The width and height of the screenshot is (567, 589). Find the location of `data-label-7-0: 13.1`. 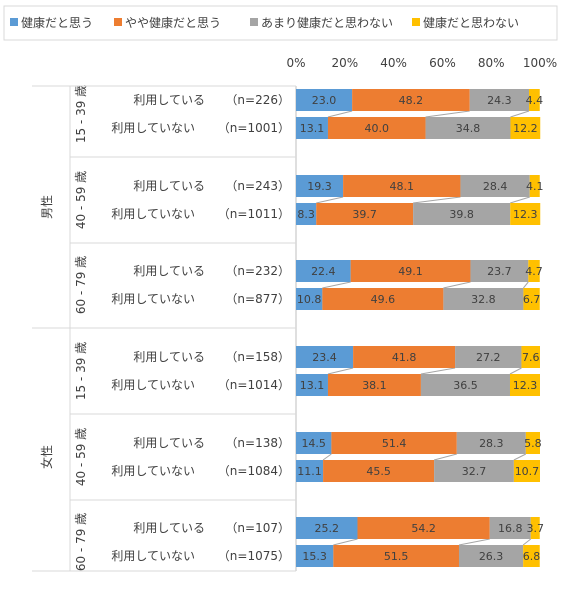

data-label-7-0: 13.1 is located at coordinates (312, 385).